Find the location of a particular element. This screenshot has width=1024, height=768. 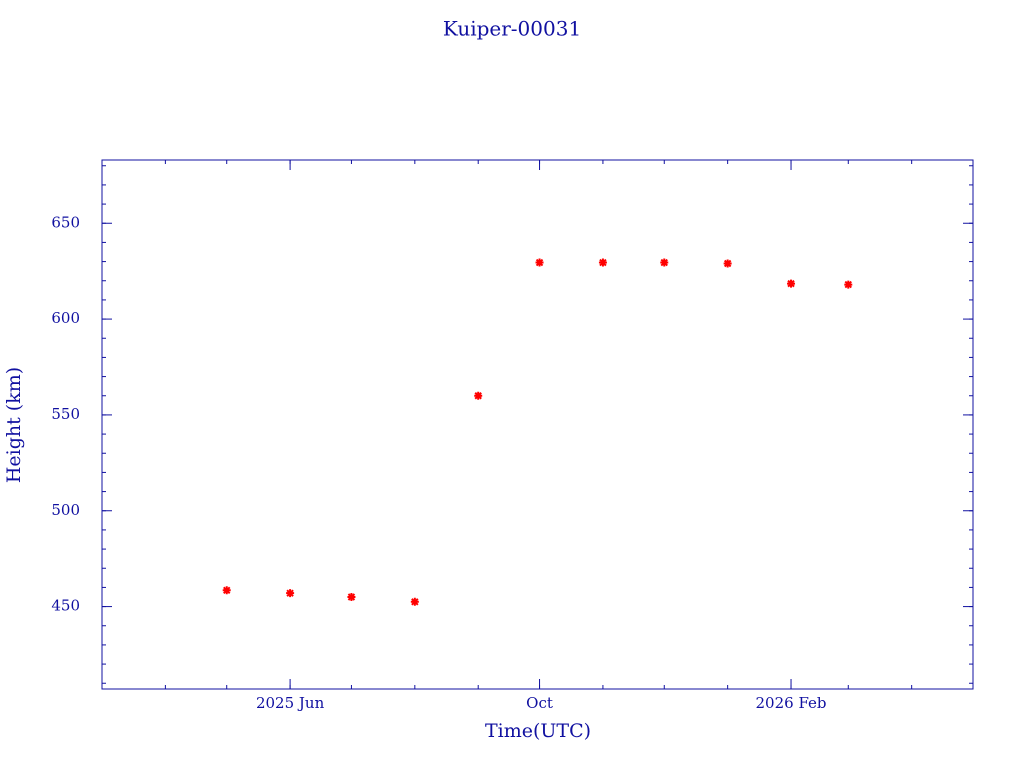

x-tick-label: Oct is located at coordinates (539, 703).